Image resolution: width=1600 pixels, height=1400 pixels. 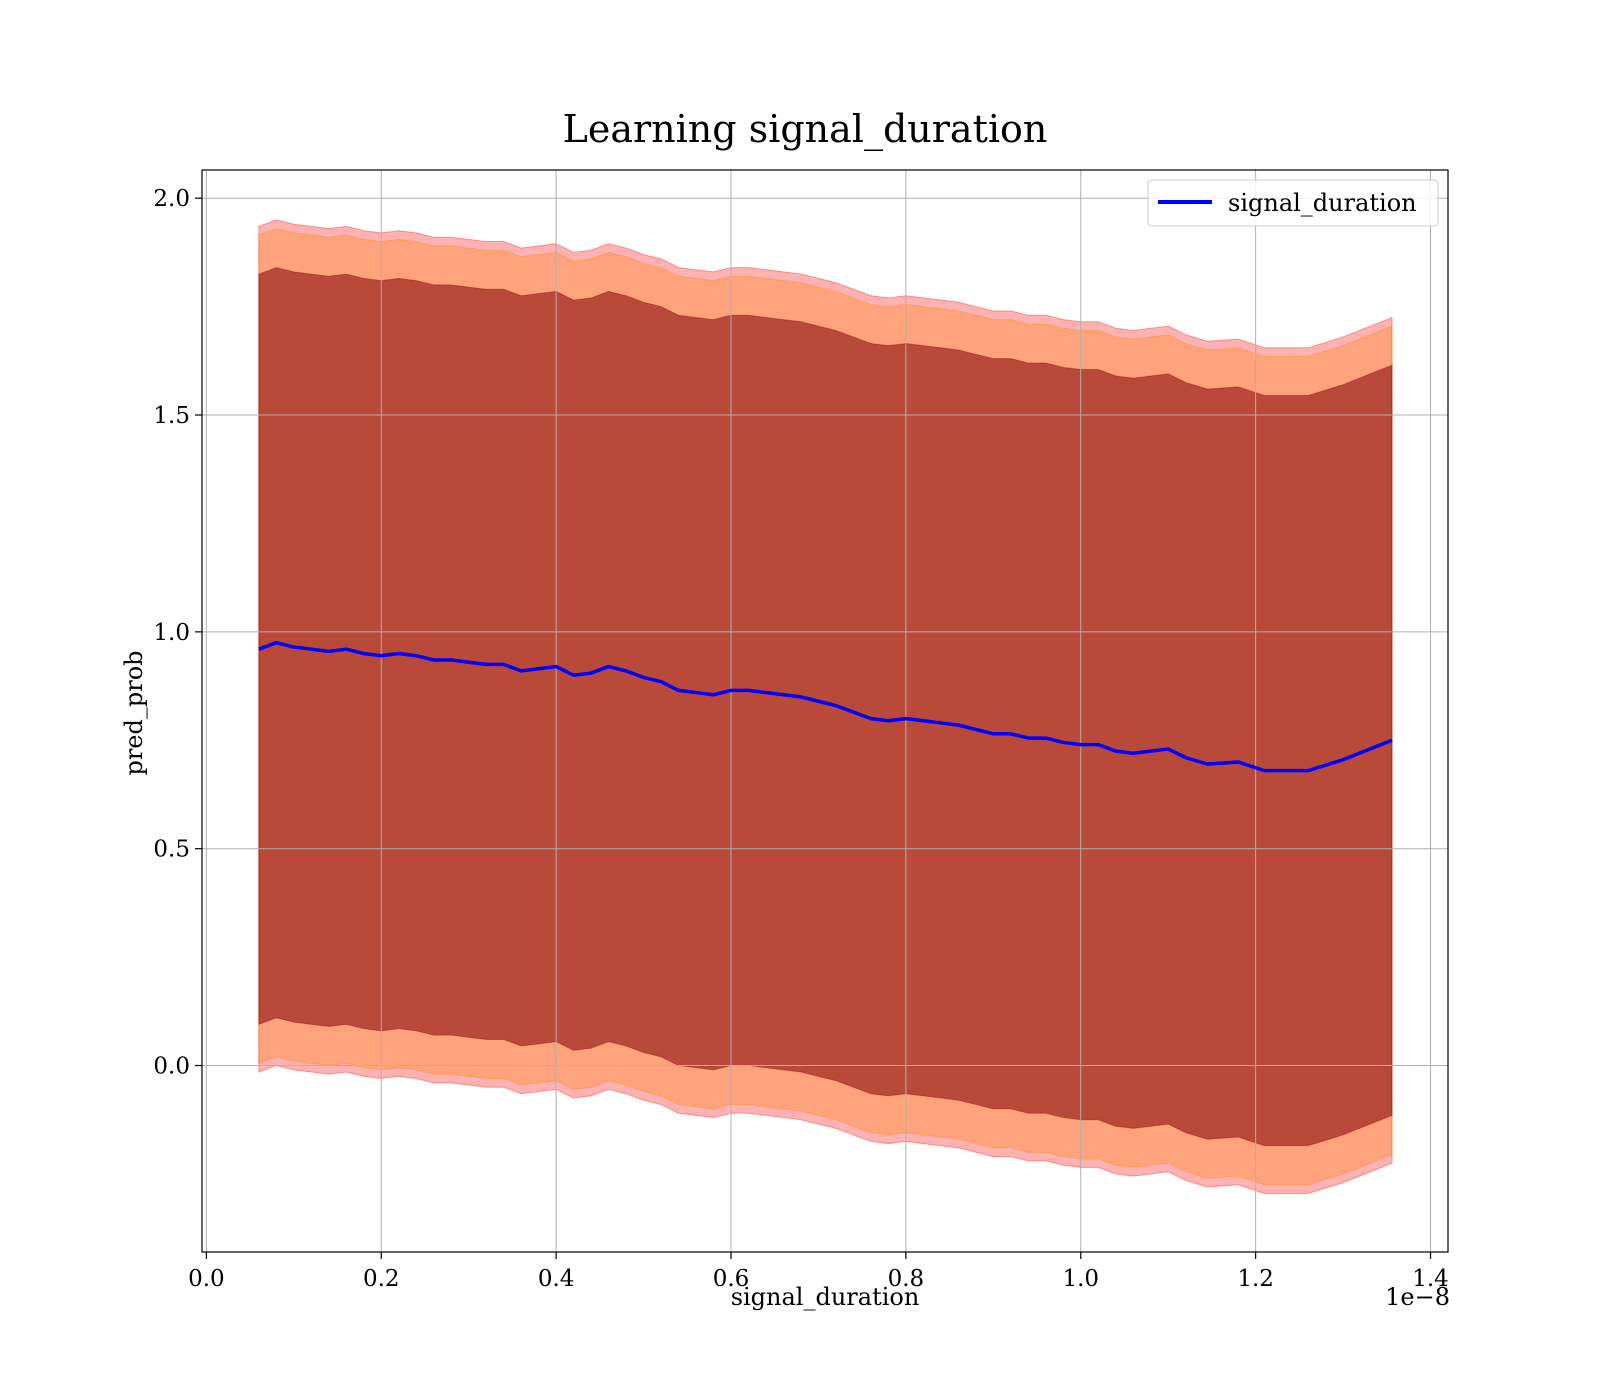 I want to click on series-lines, so click(x=825, y=706).